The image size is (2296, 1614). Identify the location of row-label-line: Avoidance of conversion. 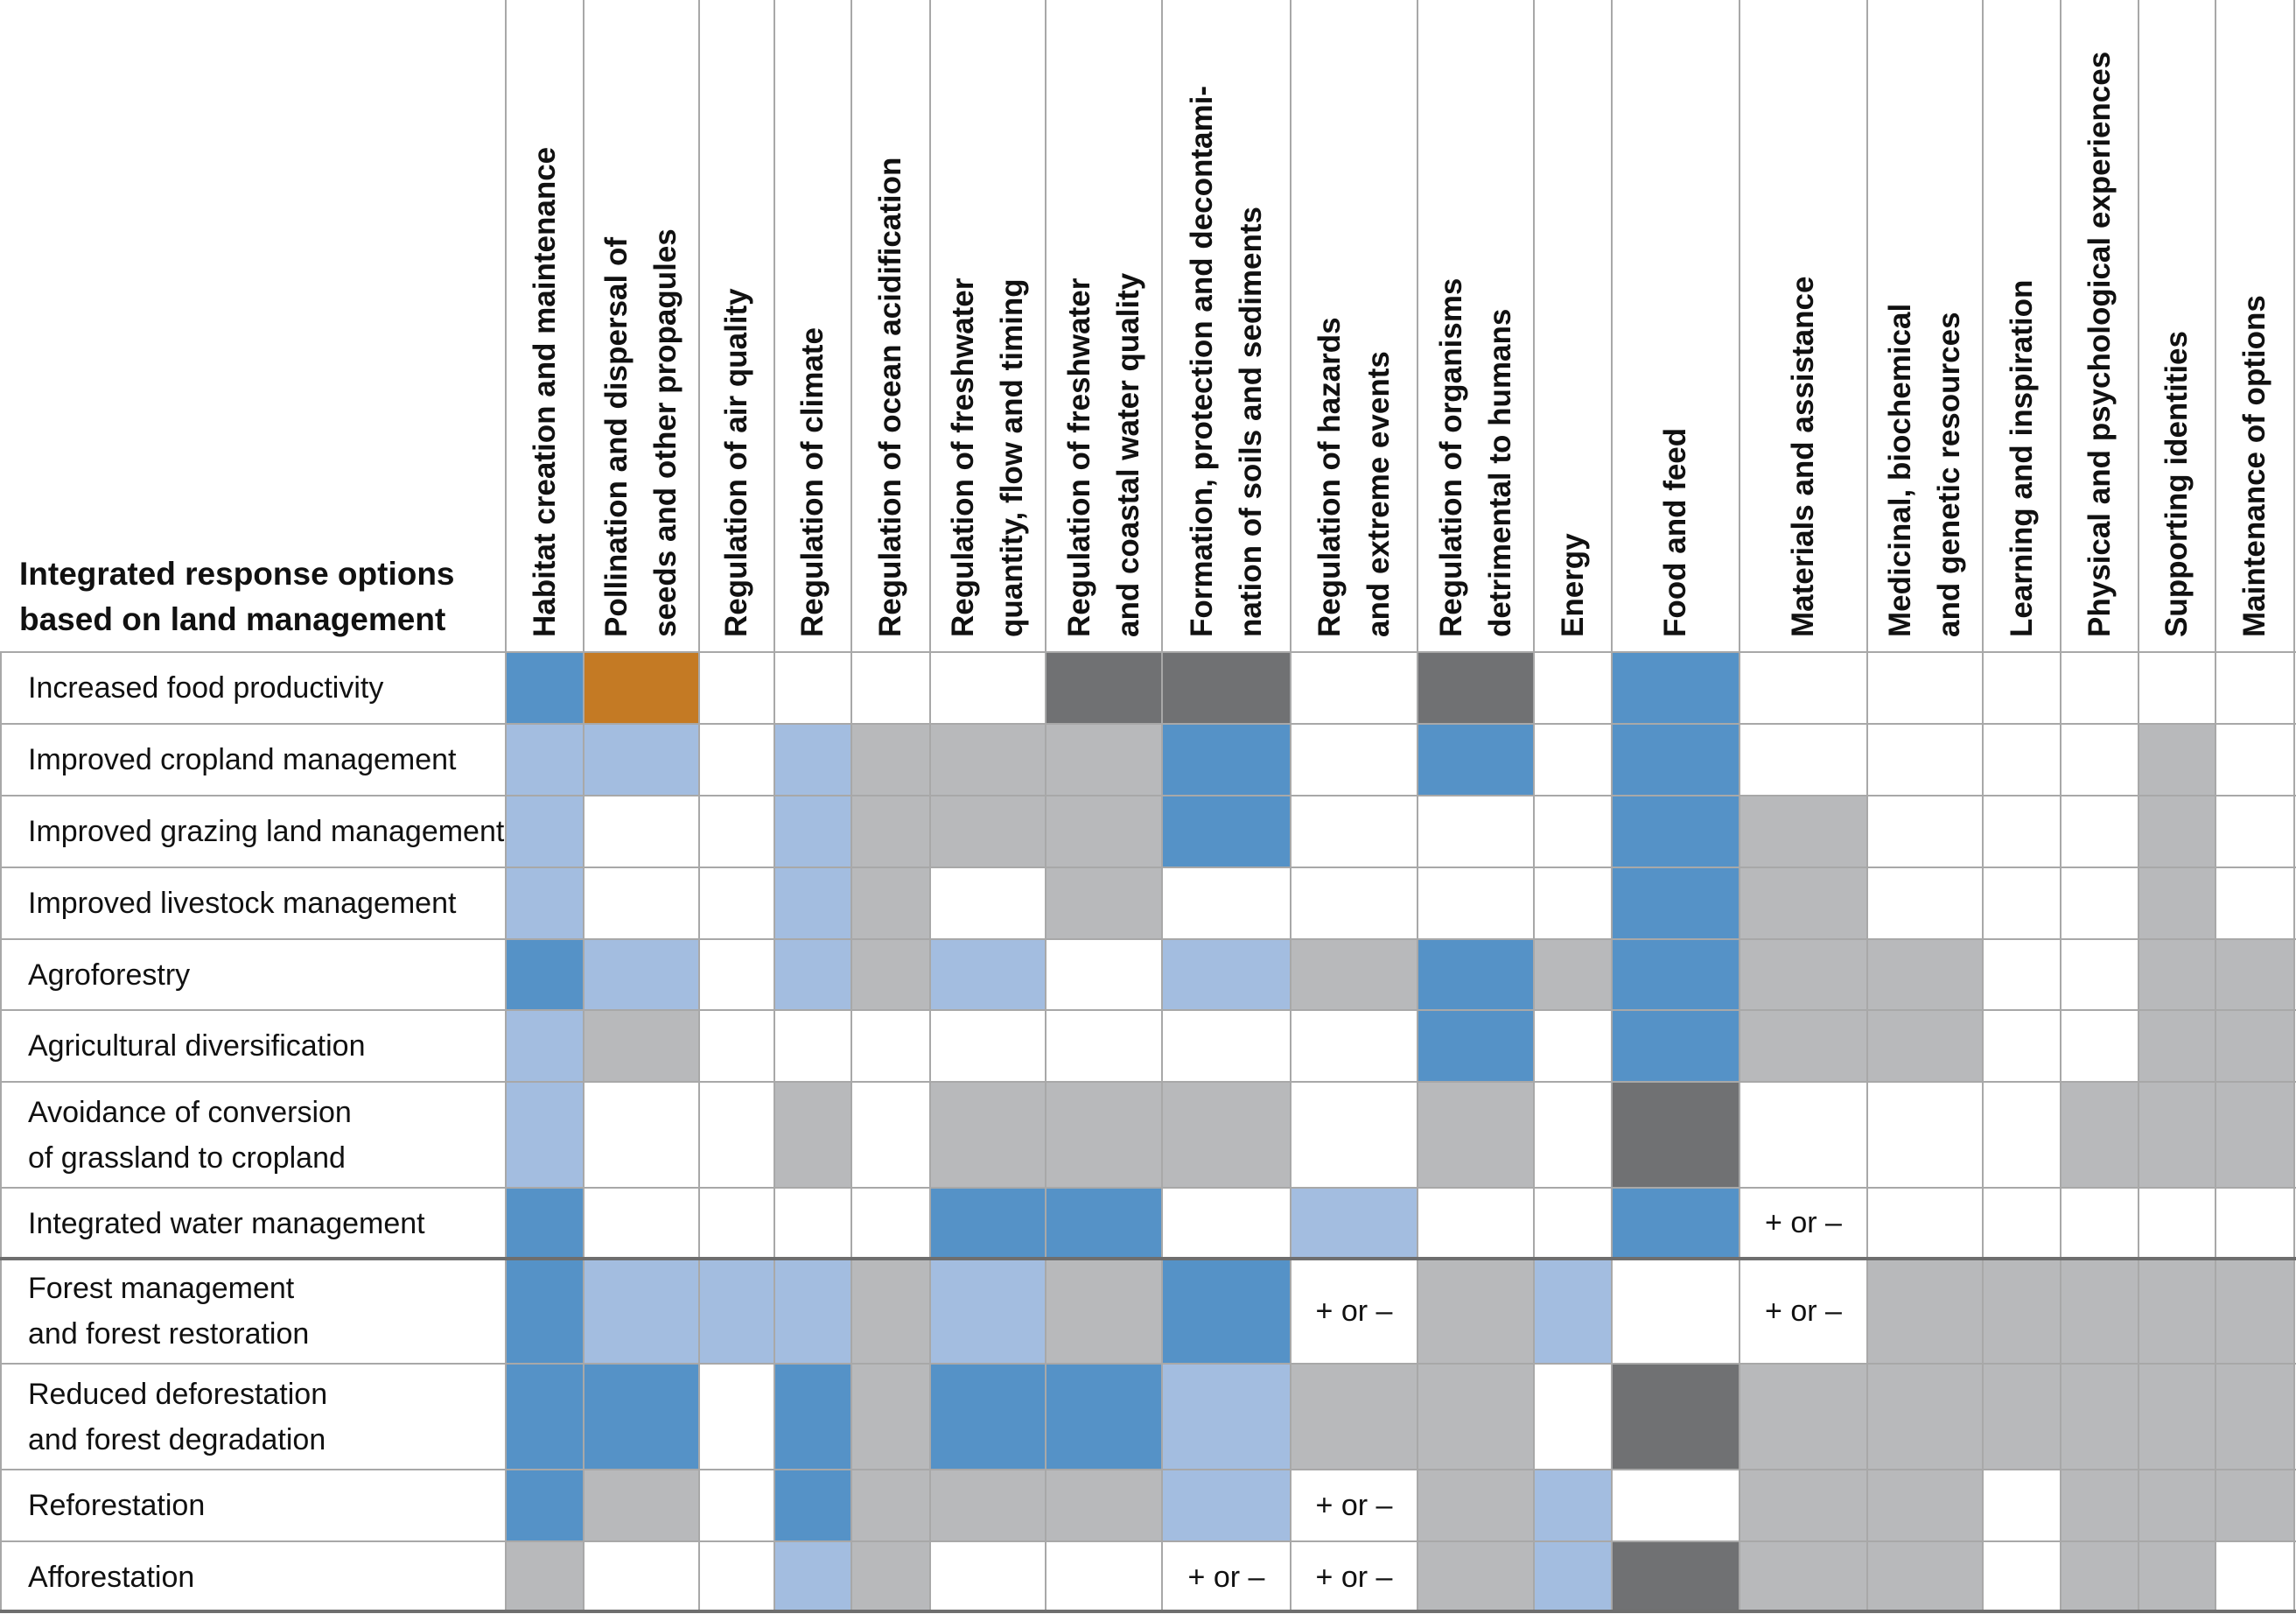
(190, 1112).